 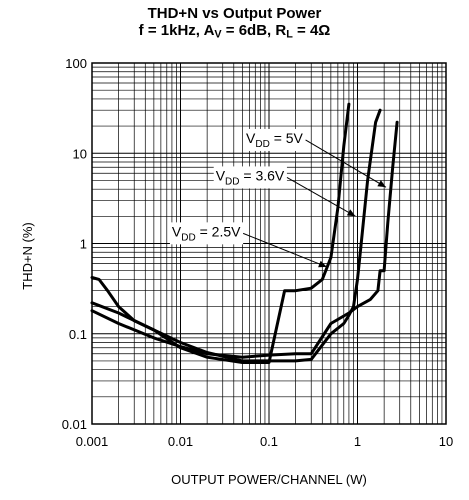 What do you see at coordinates (218, 34) in the screenshot?
I see `subtitle-gain-subscript: V` at bounding box center [218, 34].